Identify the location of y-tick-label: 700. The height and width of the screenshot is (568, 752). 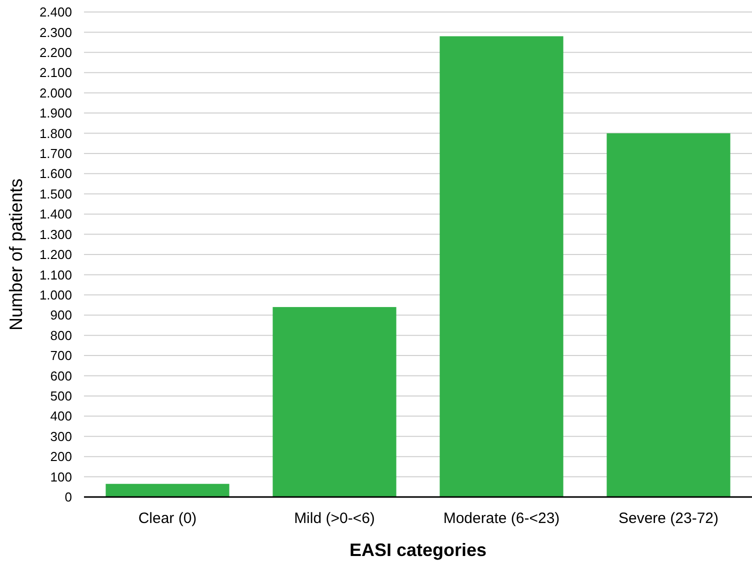
(61, 356).